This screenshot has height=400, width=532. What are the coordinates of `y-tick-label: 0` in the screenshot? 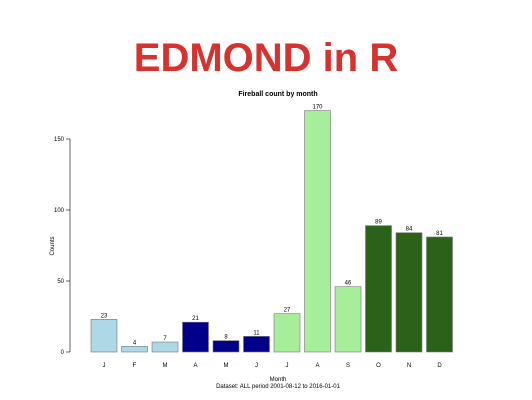 It's located at (63, 353).